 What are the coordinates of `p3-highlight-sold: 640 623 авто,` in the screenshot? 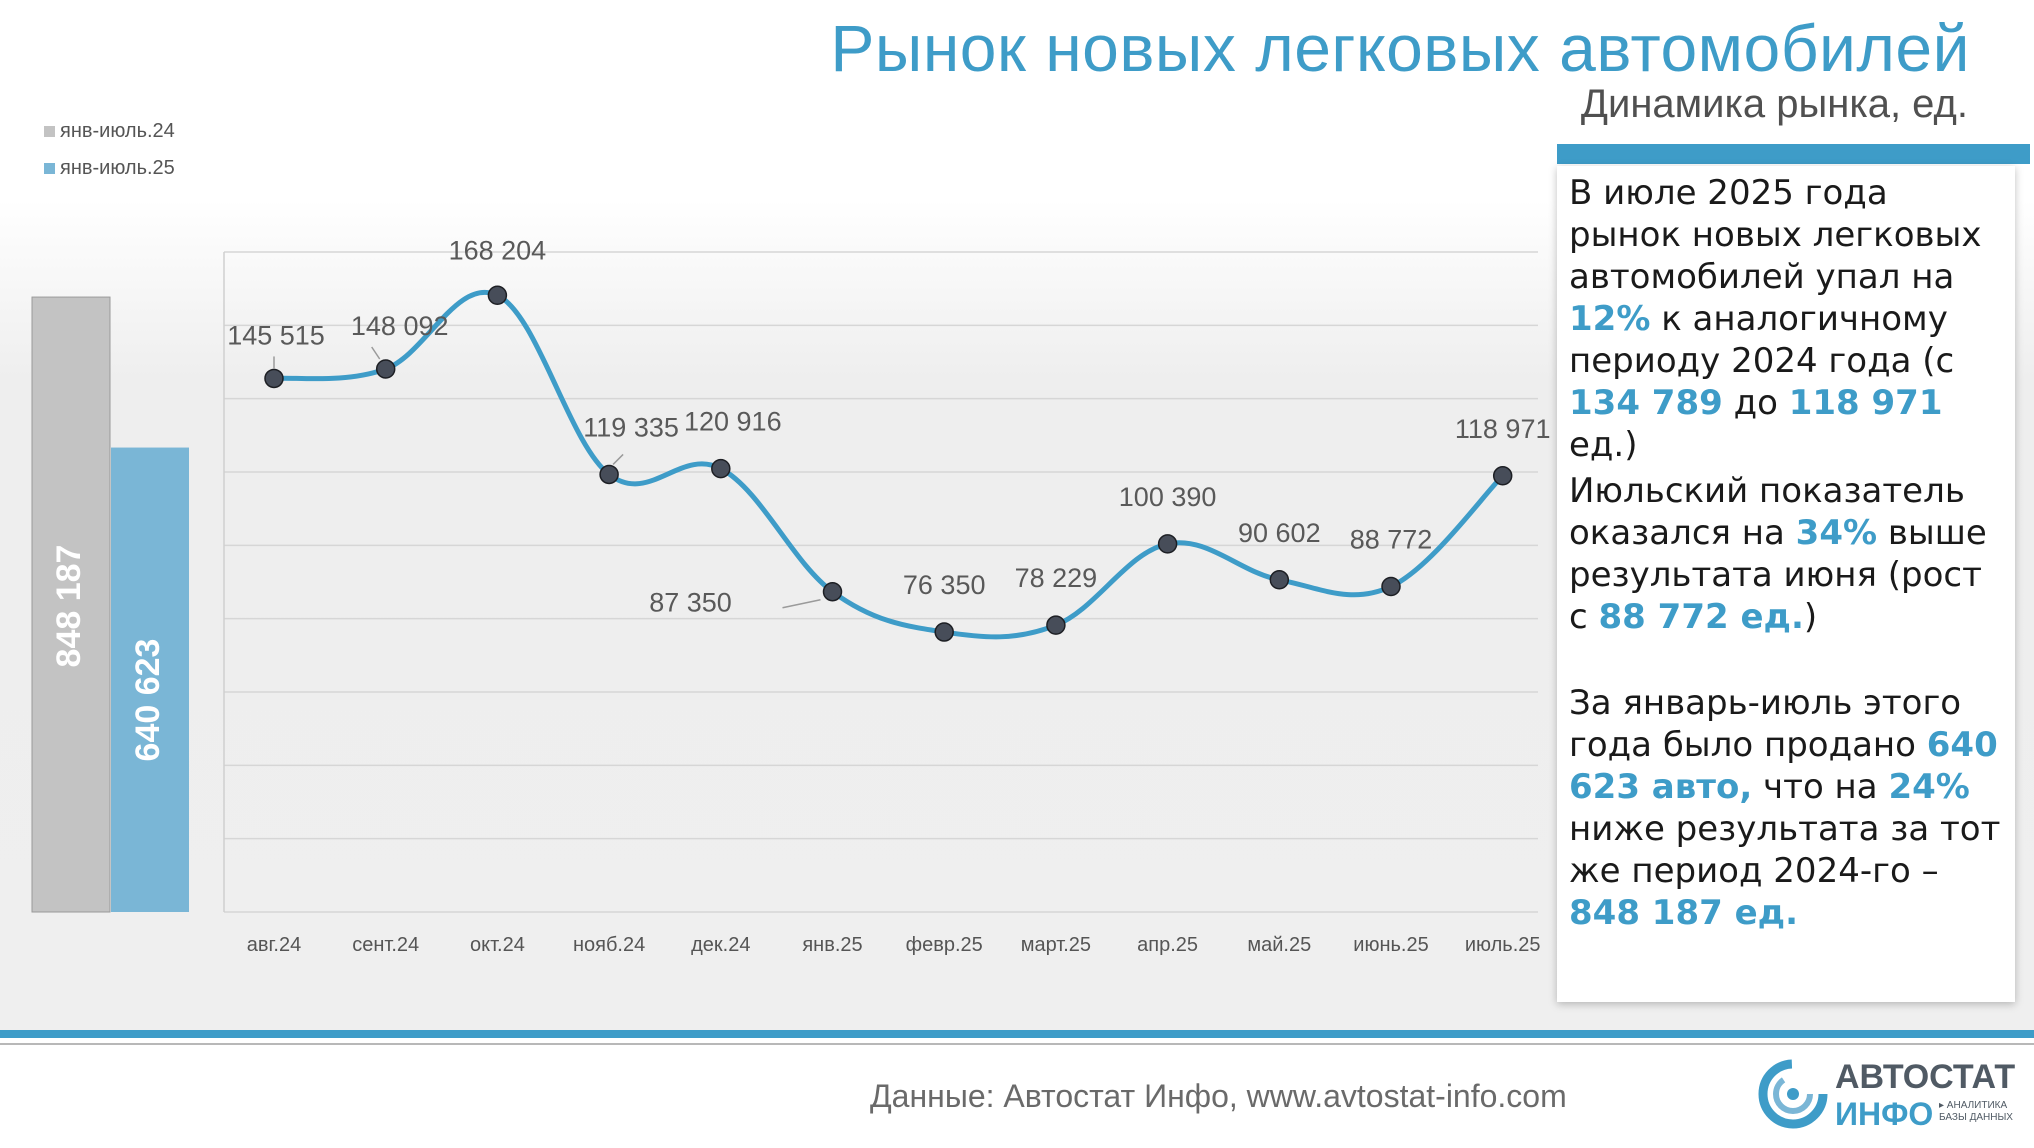 It's located at (1783, 766).